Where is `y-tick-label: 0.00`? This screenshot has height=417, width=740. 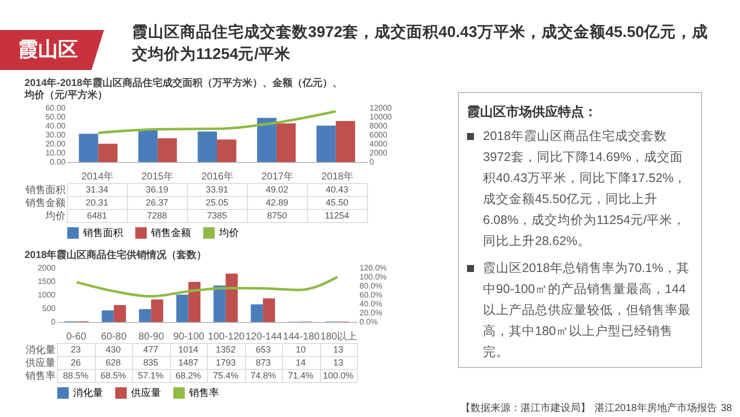 y-tick-label: 0.00 is located at coordinates (58, 162).